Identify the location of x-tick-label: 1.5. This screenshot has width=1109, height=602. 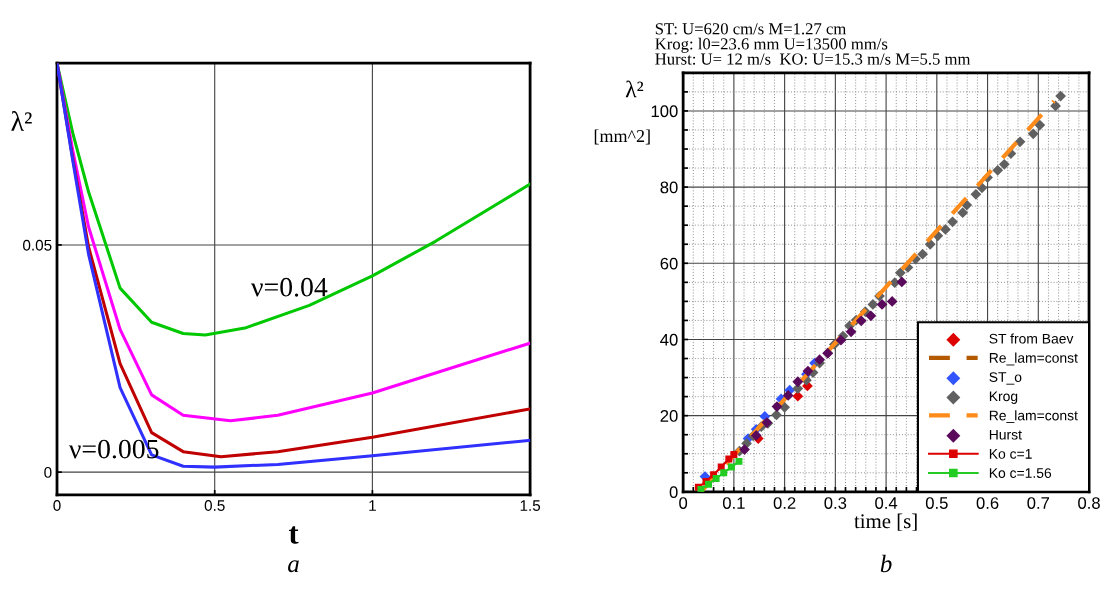
(530, 505).